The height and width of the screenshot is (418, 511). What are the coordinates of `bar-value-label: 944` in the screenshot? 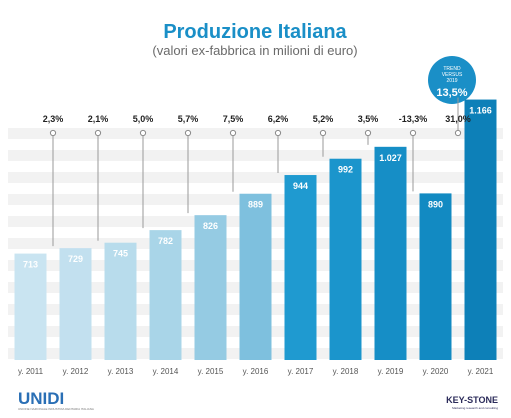 It's located at (300, 186).